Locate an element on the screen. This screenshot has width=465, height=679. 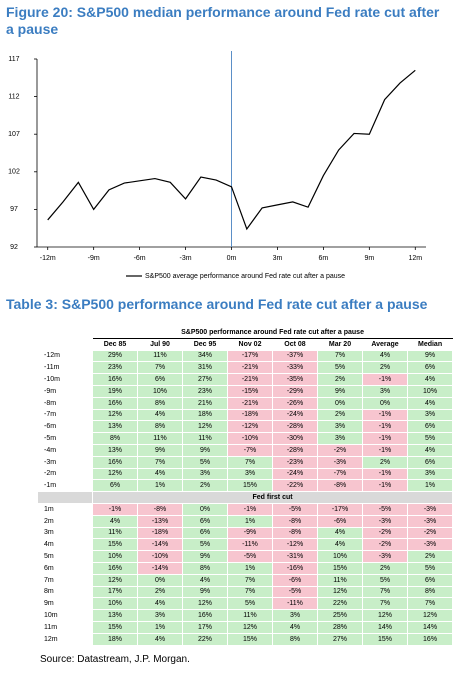
y-tick-label: 92 is located at coordinates (14, 247).